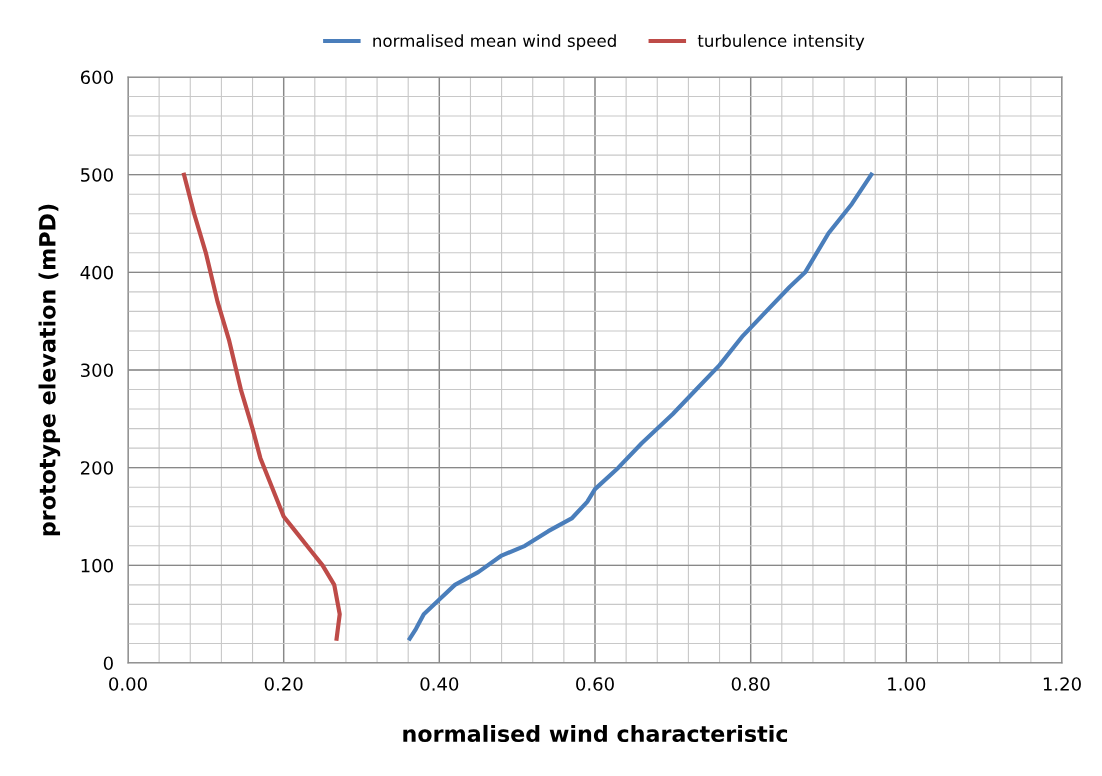 The height and width of the screenshot is (776, 1102). Describe the element at coordinates (97, 565) in the screenshot. I see `y-tick-label: 100` at that location.